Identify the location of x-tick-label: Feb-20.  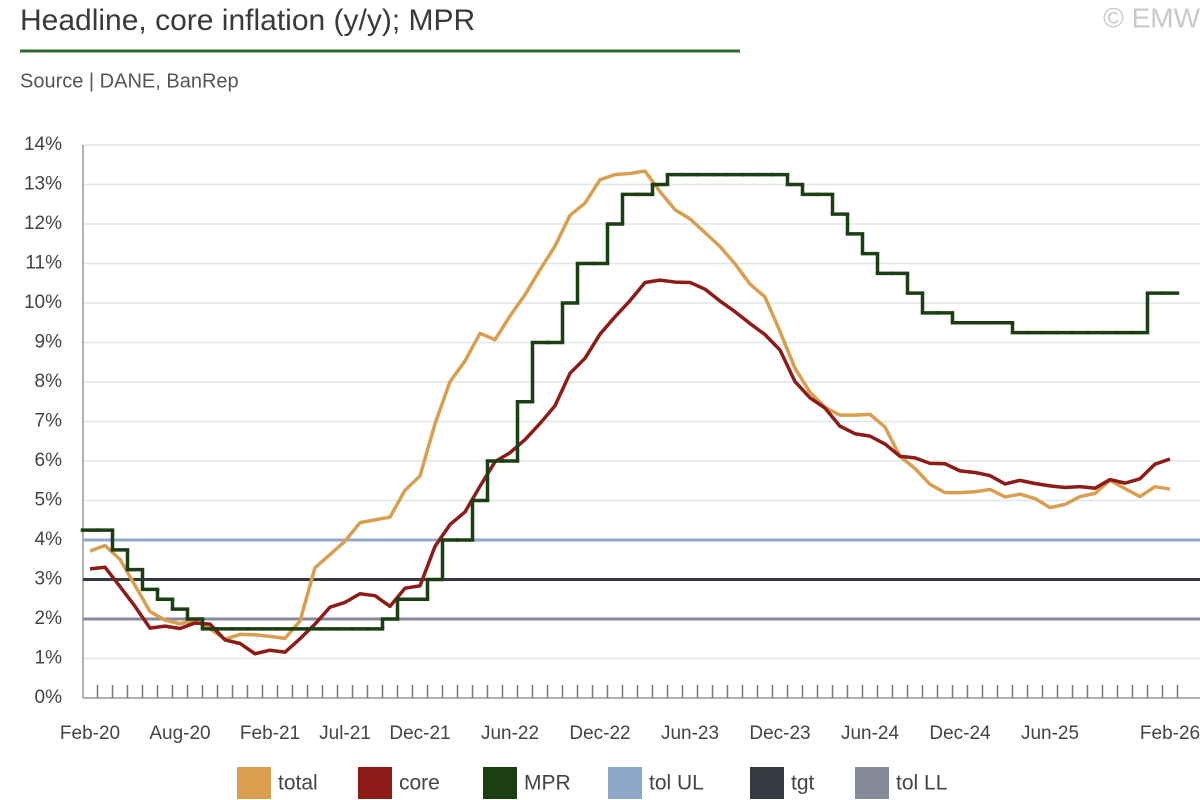
(90, 733).